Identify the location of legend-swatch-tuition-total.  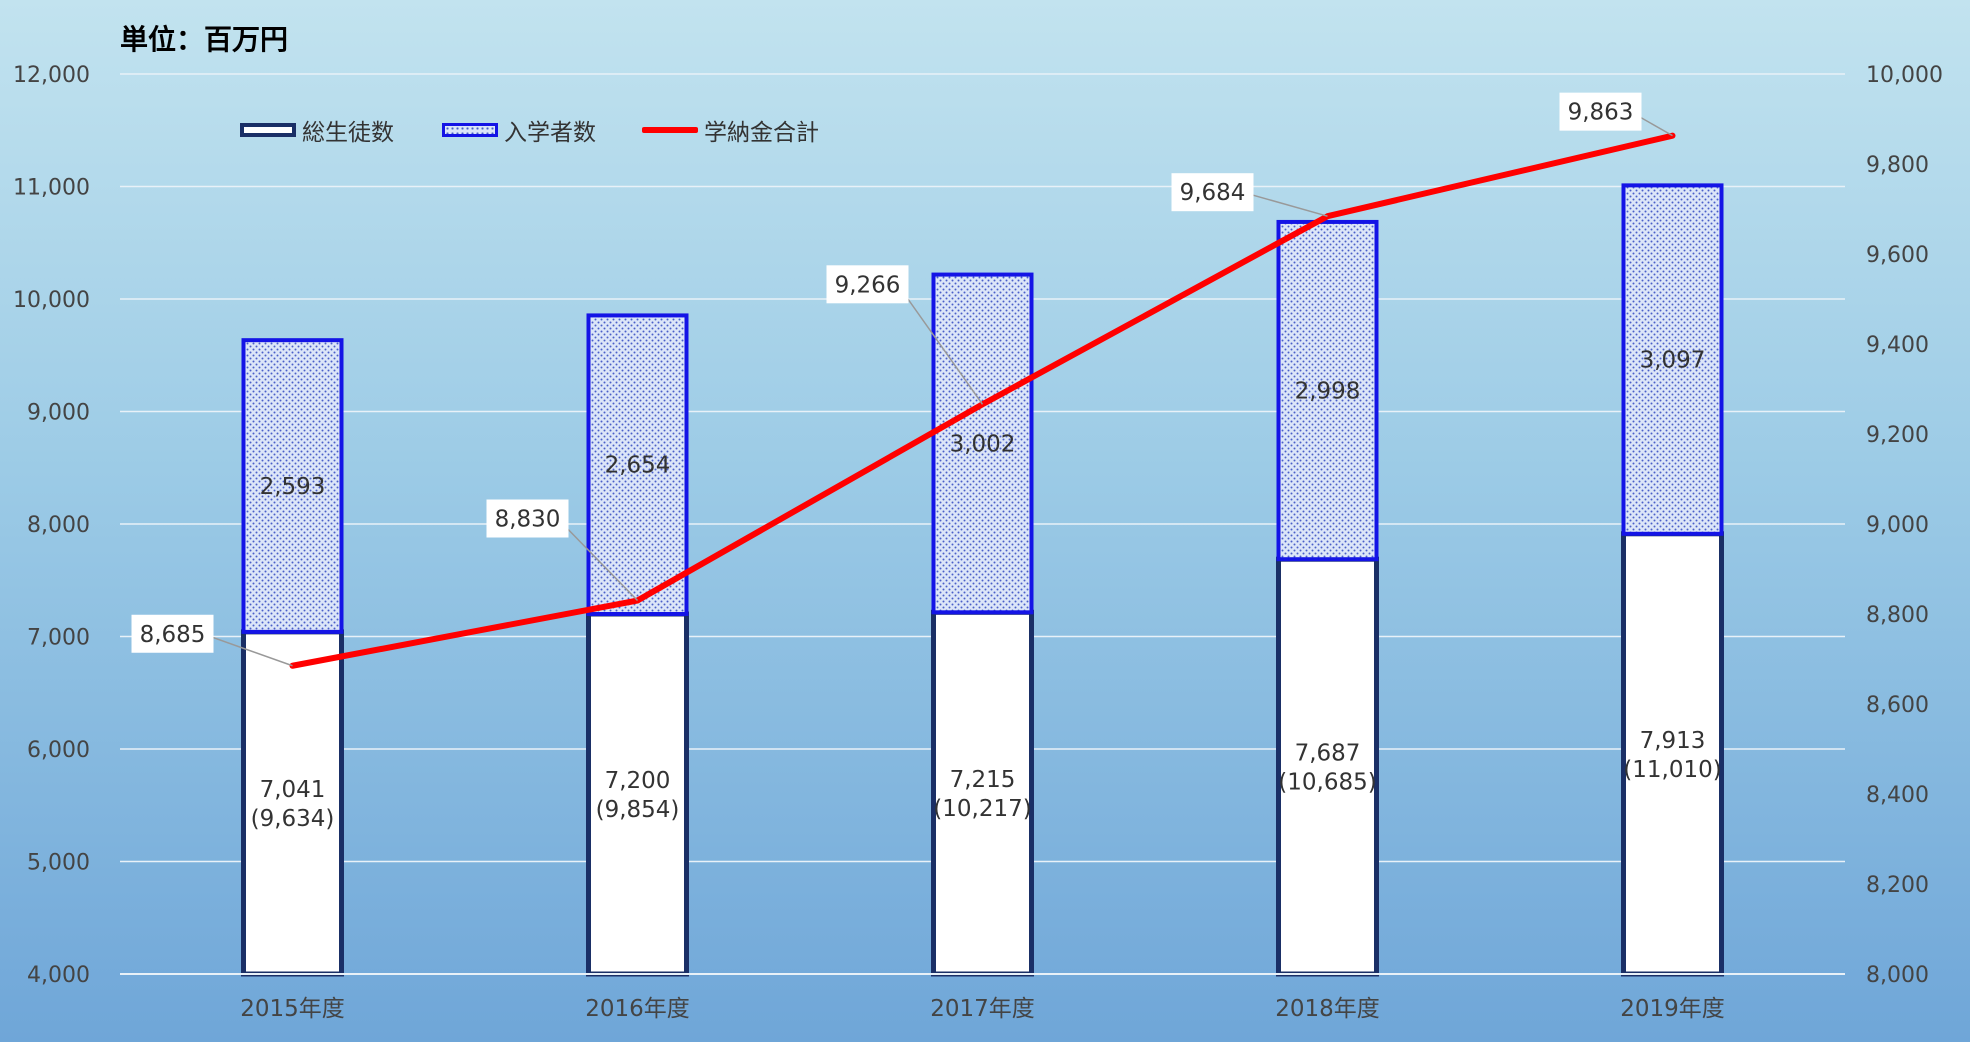
(670, 130).